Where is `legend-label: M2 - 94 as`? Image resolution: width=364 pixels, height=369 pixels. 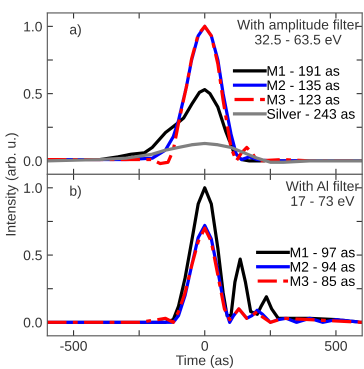 legend-label: M2 - 94 as is located at coordinates (322, 267).